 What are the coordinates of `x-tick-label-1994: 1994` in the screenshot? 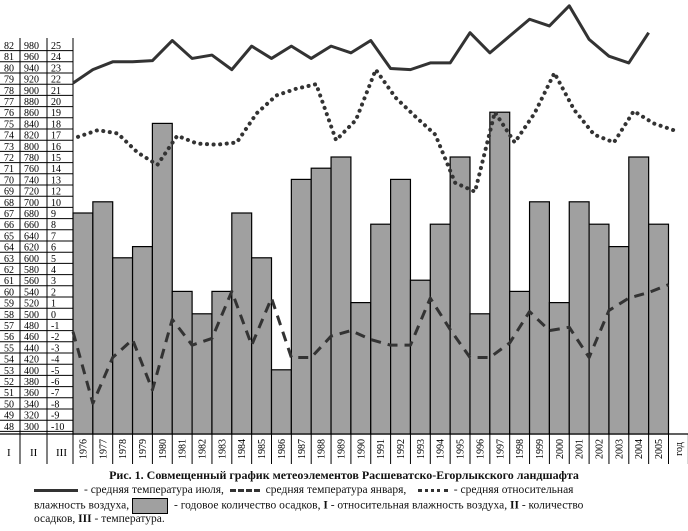 It's located at (441, 449).